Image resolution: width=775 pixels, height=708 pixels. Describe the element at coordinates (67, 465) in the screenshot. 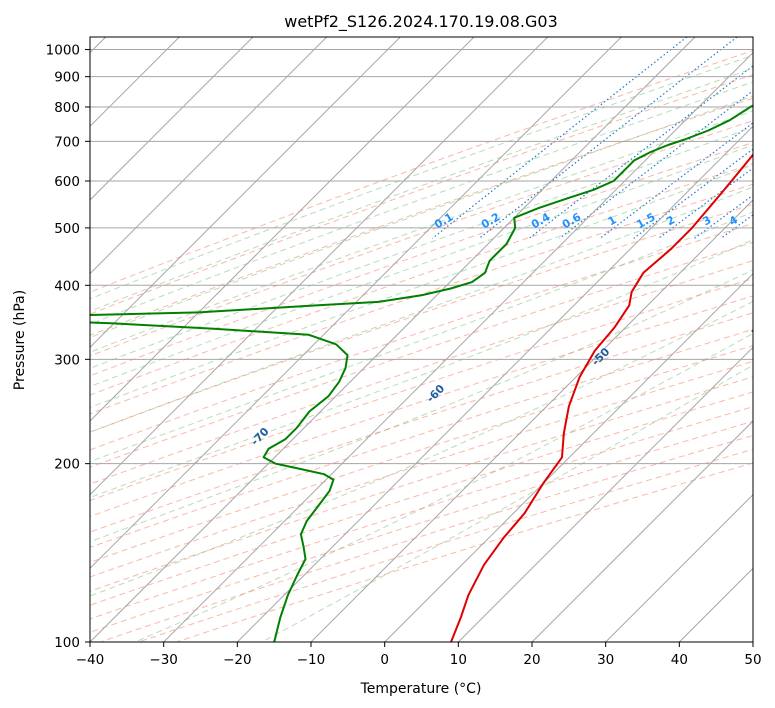

I see `y-tick-label: 200` at that location.